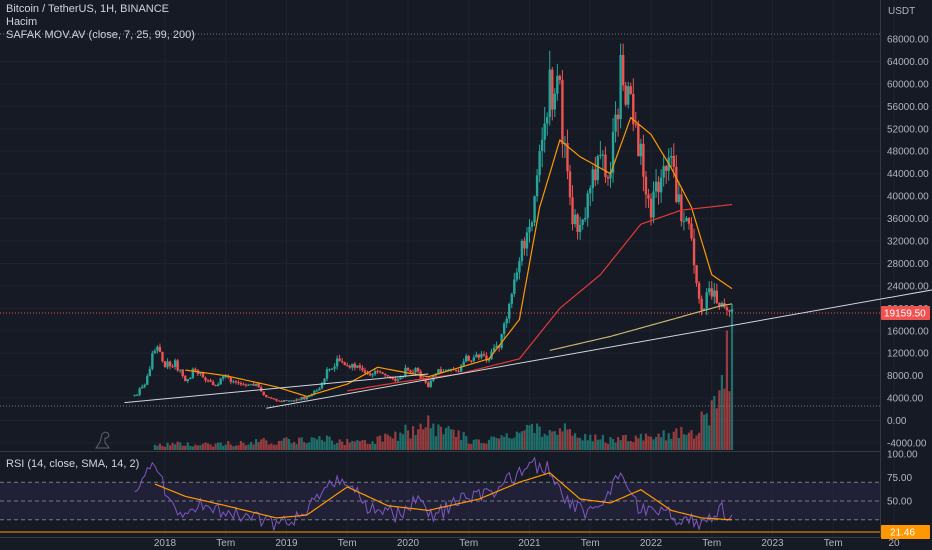 This screenshot has width=932, height=550. What do you see at coordinates (88, 9) in the screenshot?
I see `symbol-legend: Bitcoin / TetherUS, 1H, BINANCE` at bounding box center [88, 9].